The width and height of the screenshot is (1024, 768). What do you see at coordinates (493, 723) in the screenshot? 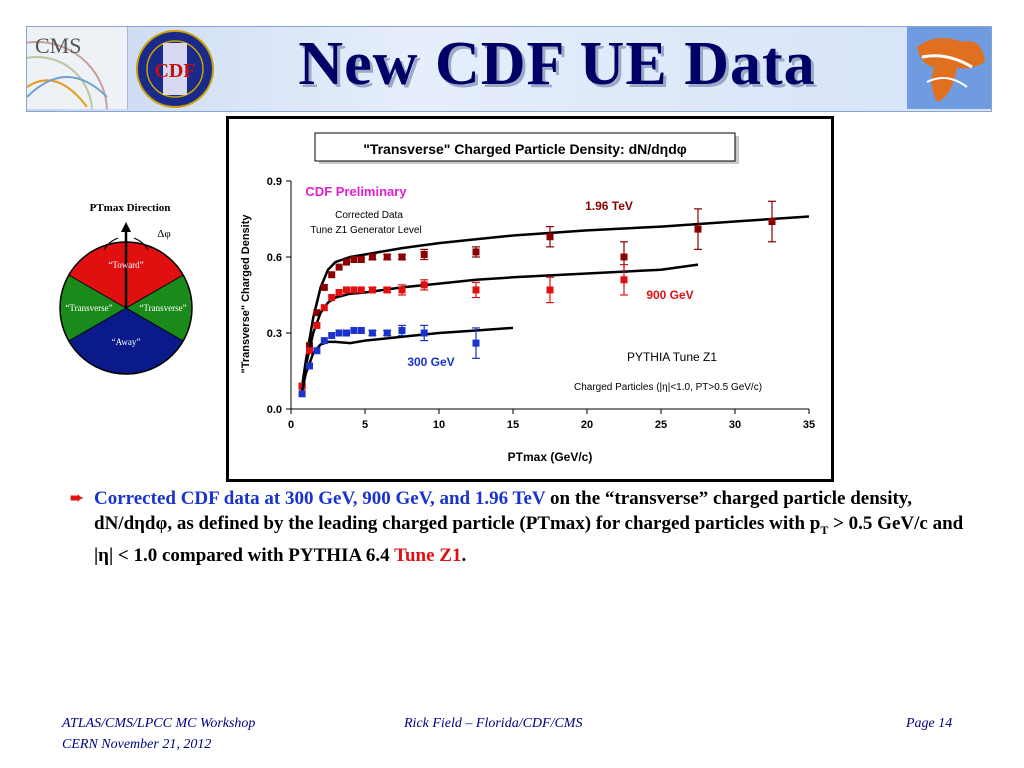
I see `footer-author: Rick Field – Florida/CDF/CMS` at bounding box center [493, 723].